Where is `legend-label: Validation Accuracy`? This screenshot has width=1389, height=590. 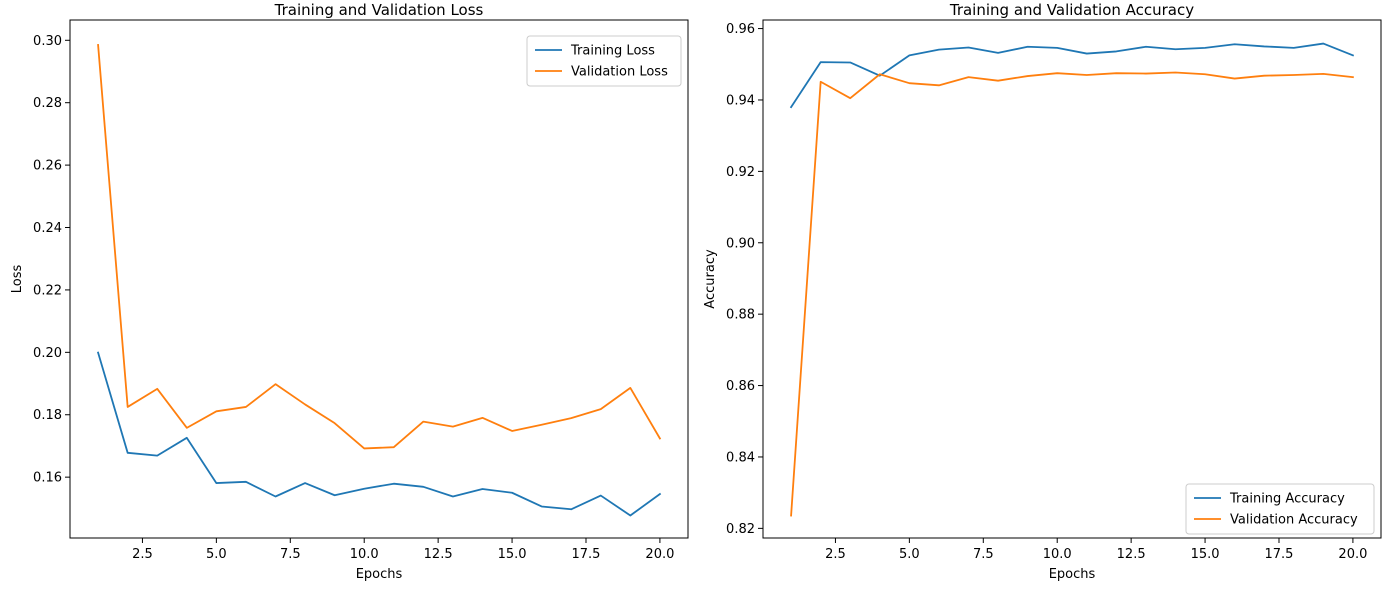 legend-label: Validation Accuracy is located at coordinates (1294, 520).